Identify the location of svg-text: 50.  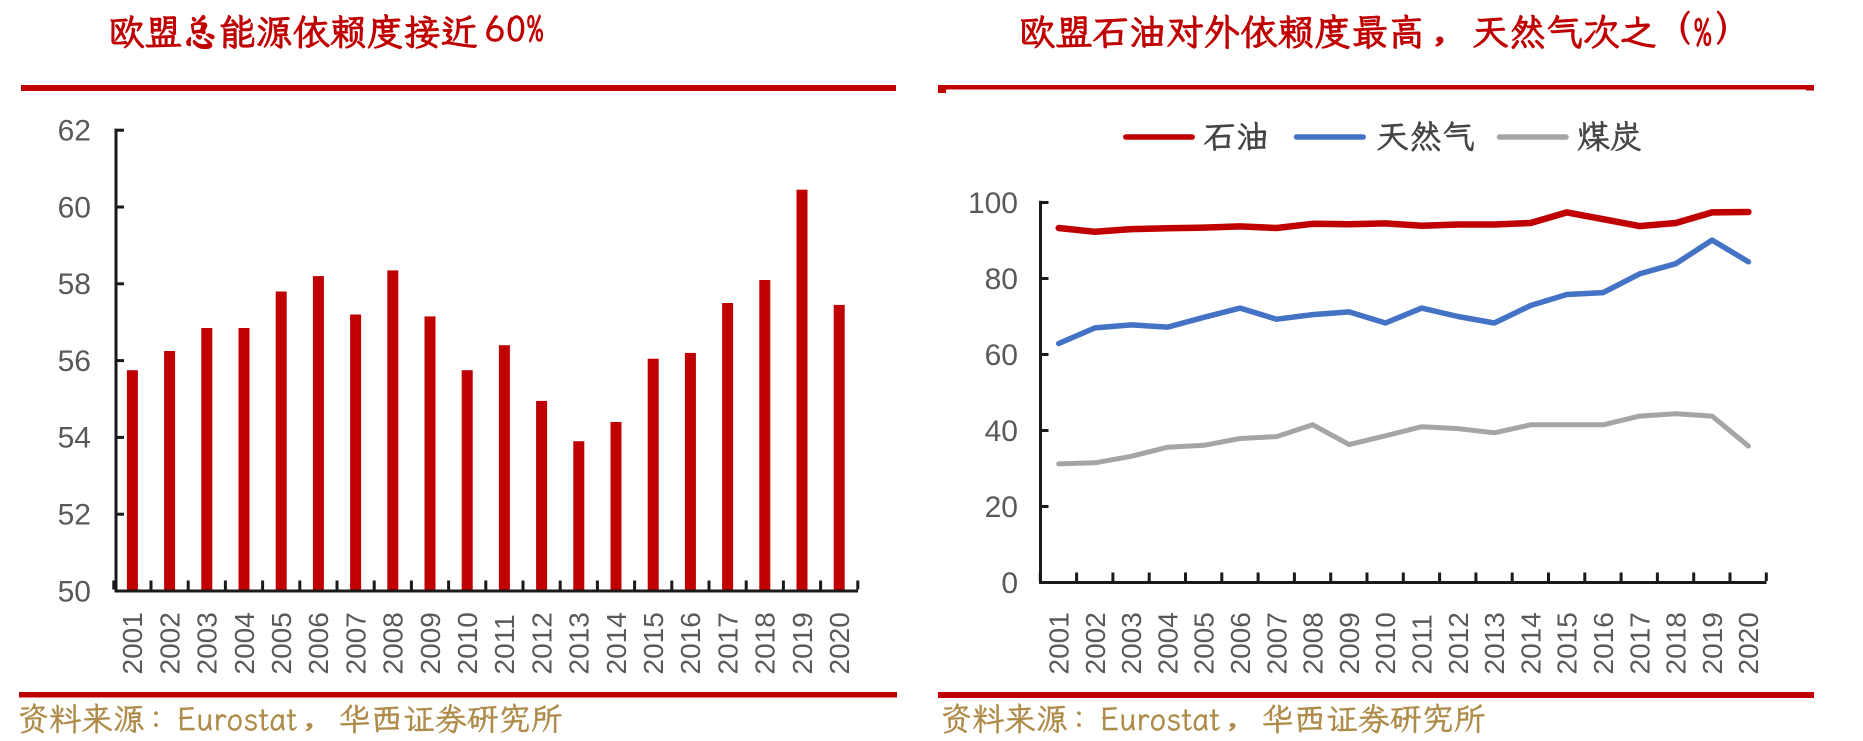
(74, 591).